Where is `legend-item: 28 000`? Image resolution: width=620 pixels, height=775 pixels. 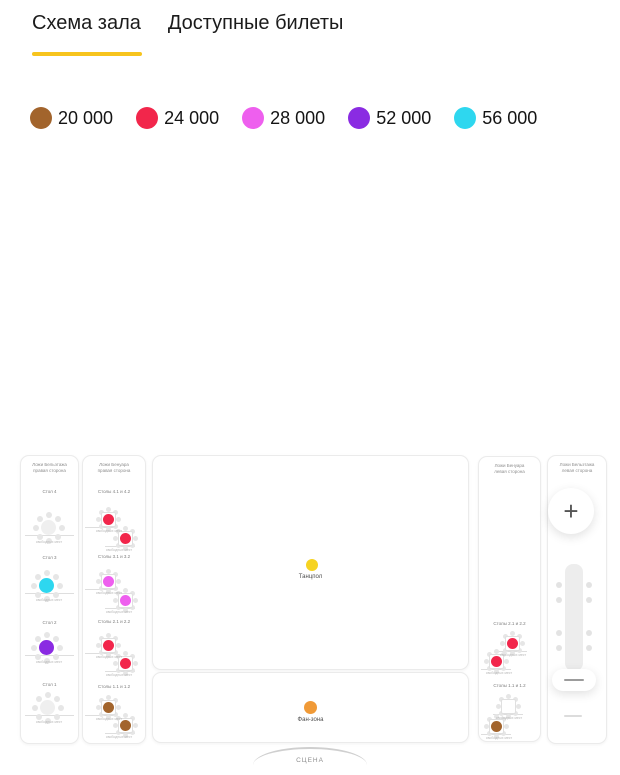
legend-item: 28 000 is located at coordinates (283, 118).